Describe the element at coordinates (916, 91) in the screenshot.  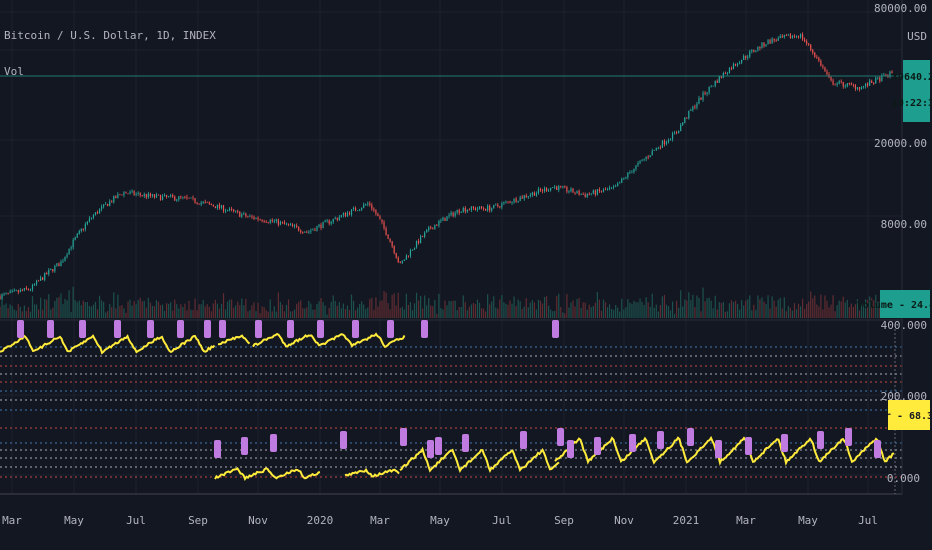
I see `price-badge` at that location.